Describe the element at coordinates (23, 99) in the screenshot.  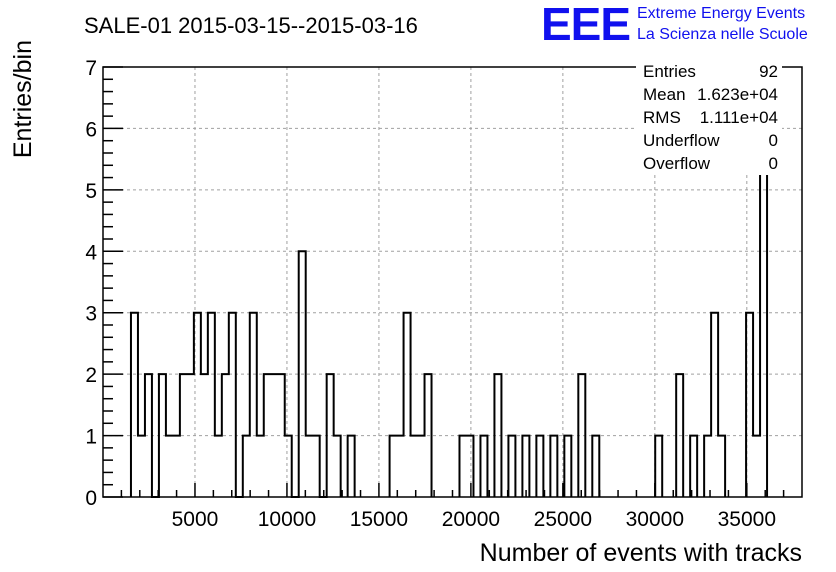
I see `y-axis-label: Entries/bin` at that location.